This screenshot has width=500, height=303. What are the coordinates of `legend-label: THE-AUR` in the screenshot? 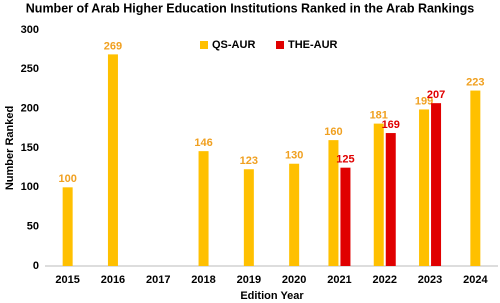 It's located at (313, 45).